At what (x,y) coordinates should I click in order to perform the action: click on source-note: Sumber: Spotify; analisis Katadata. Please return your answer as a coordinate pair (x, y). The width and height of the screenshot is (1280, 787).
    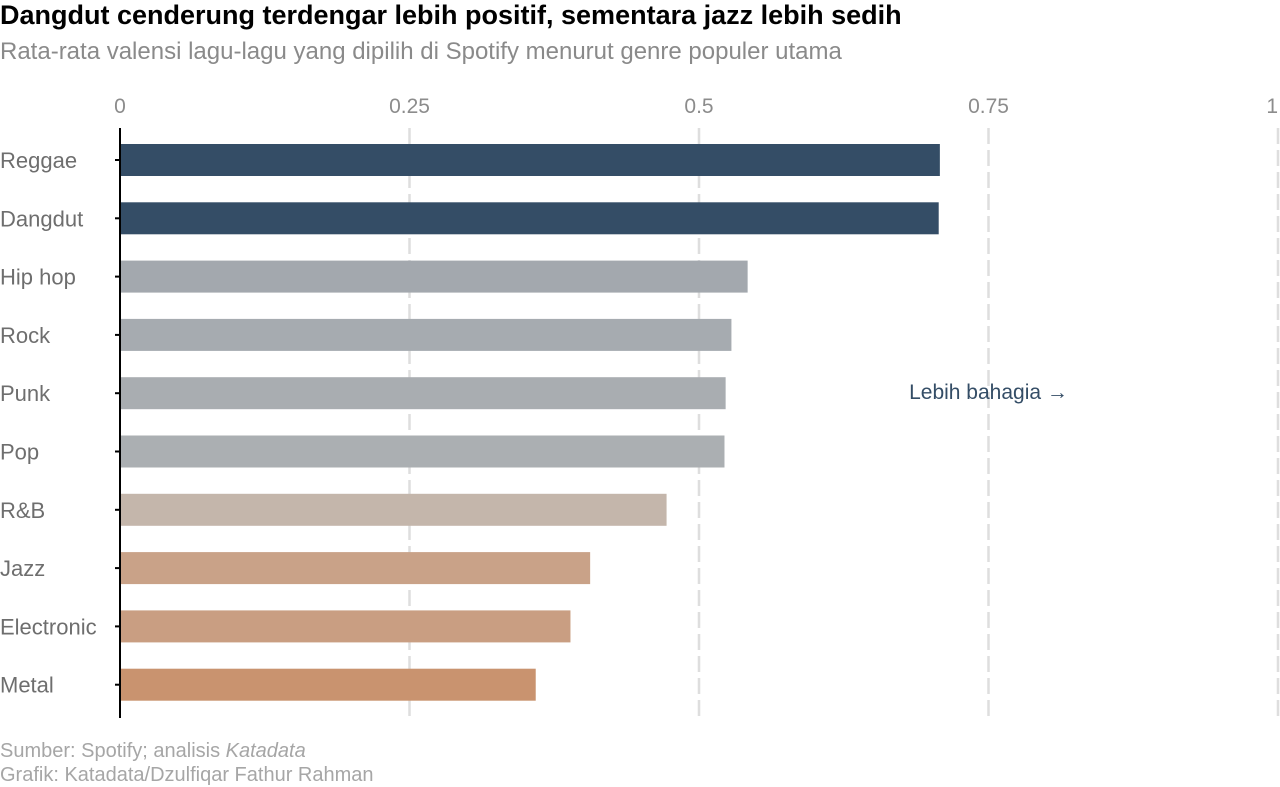
    Looking at the image, I should click on (153, 751).